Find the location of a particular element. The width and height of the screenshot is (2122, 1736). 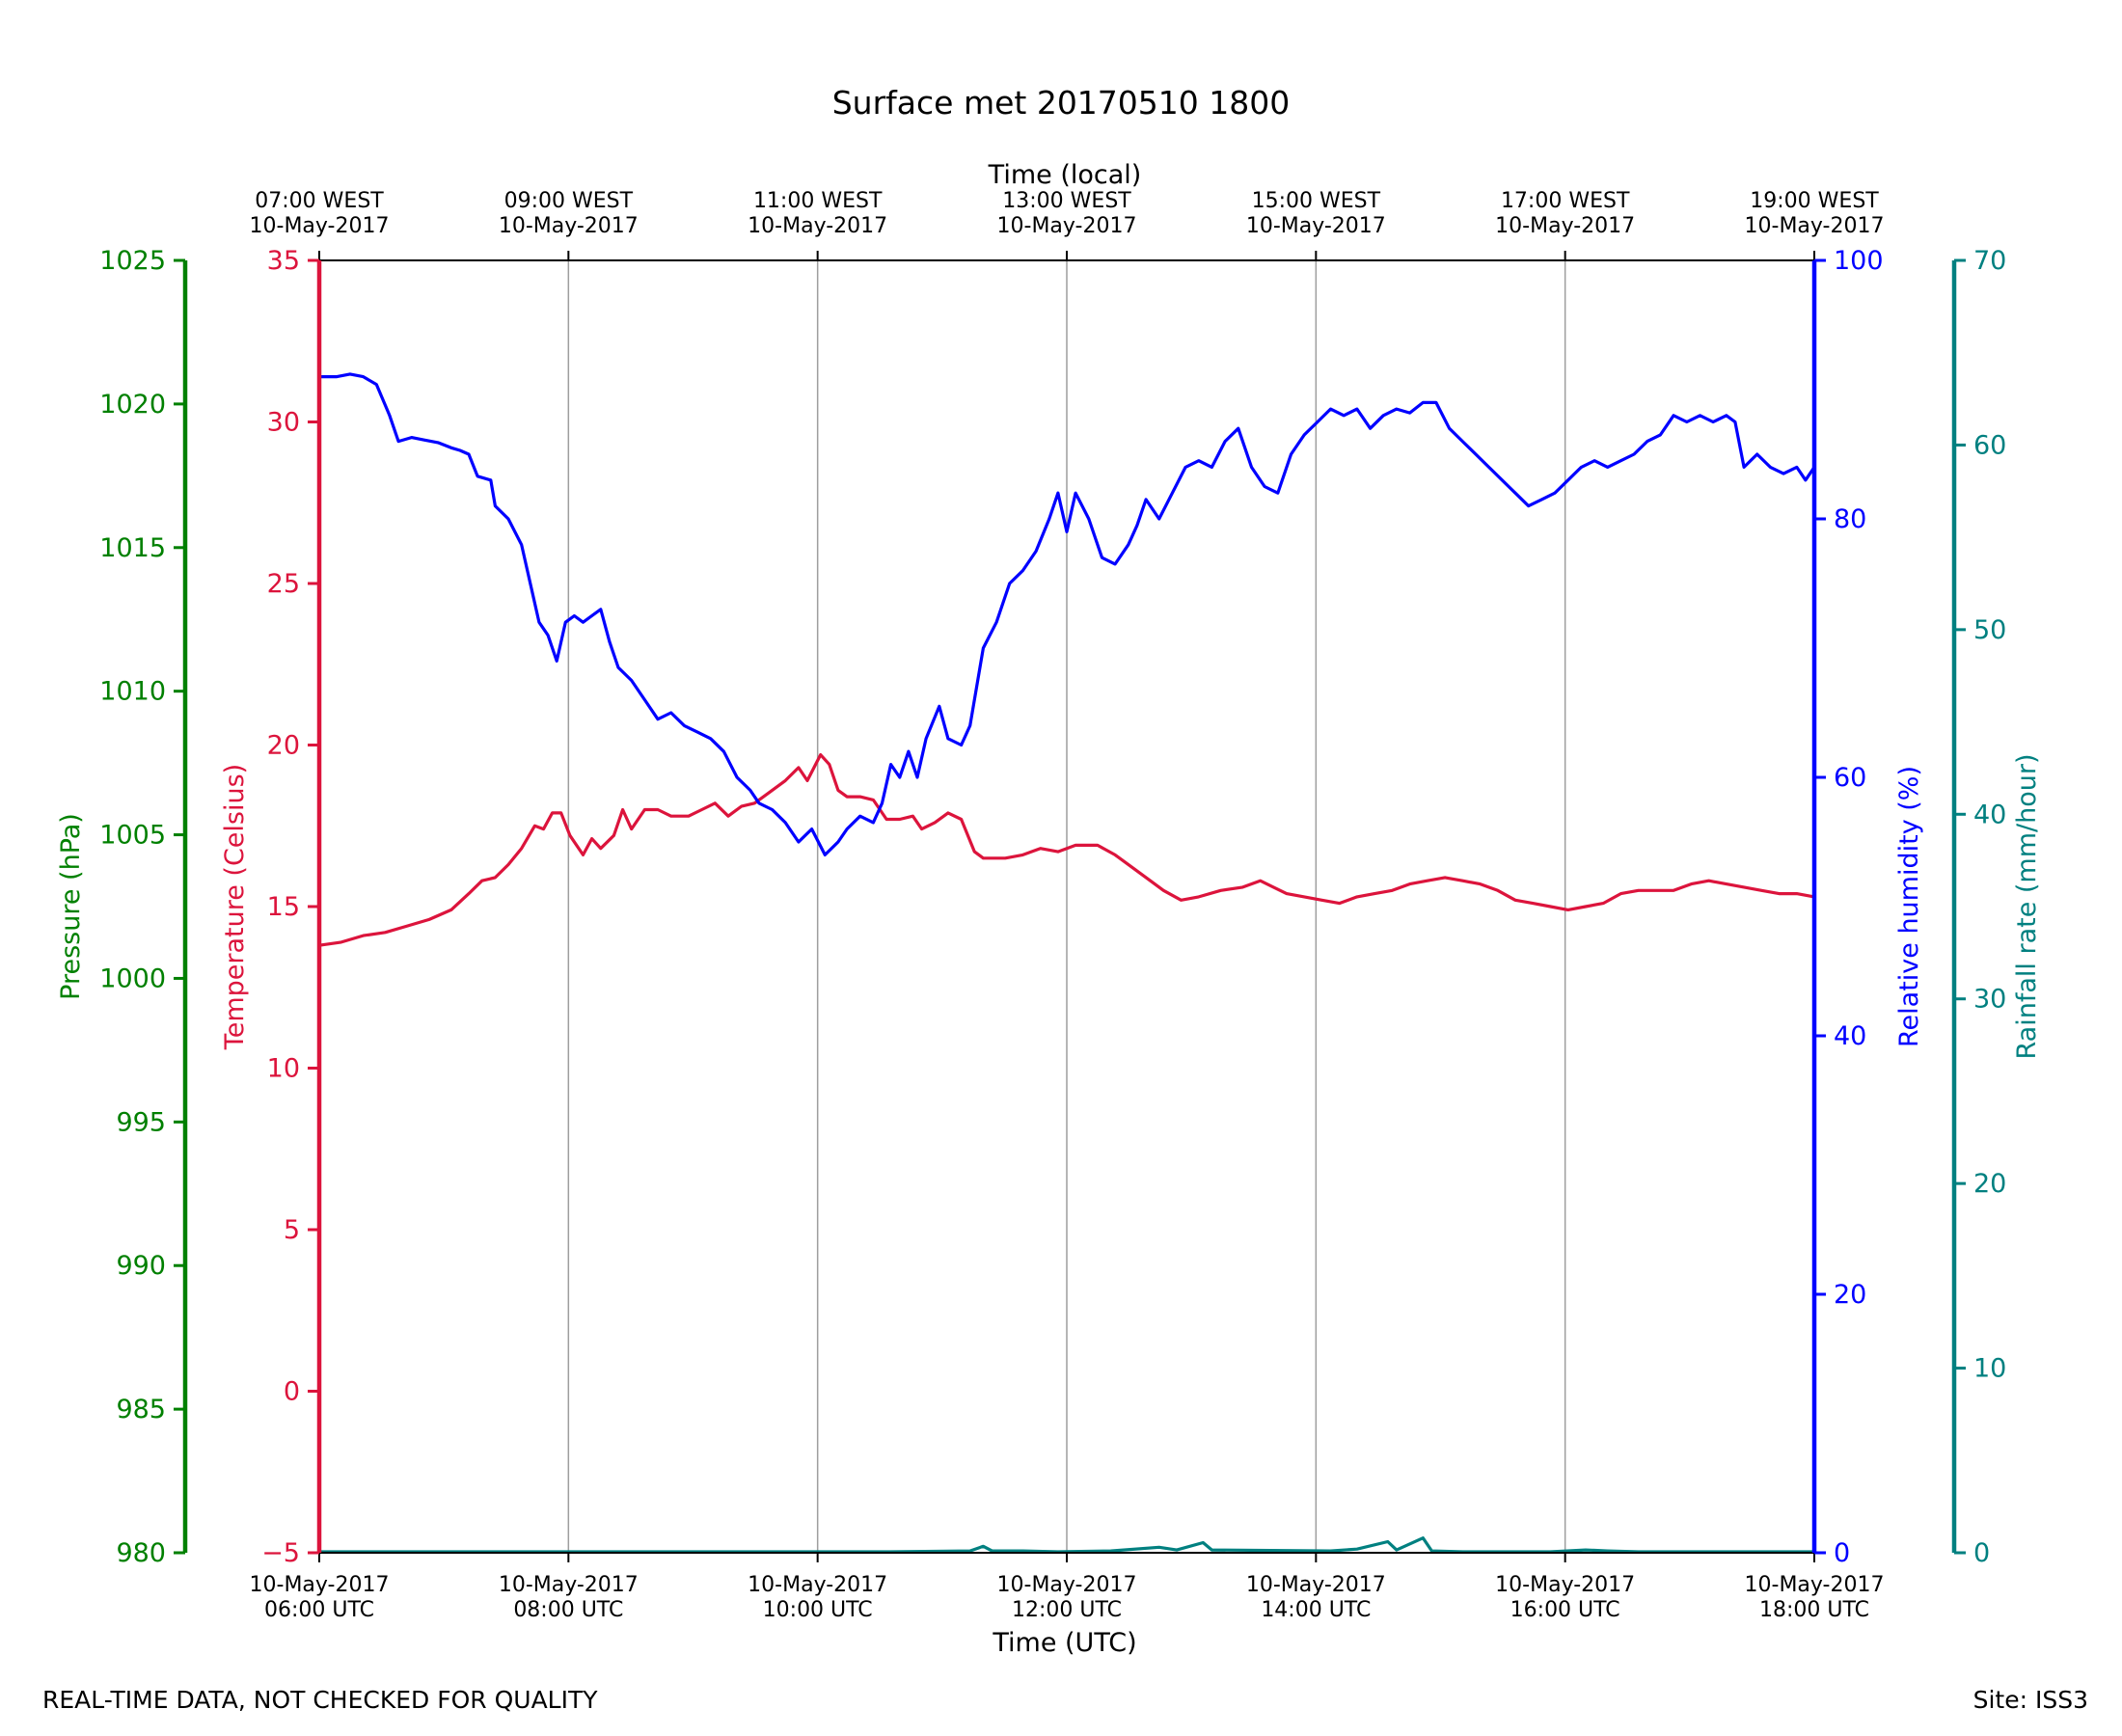

temperature-tick-label: −5 is located at coordinates (281, 1553).